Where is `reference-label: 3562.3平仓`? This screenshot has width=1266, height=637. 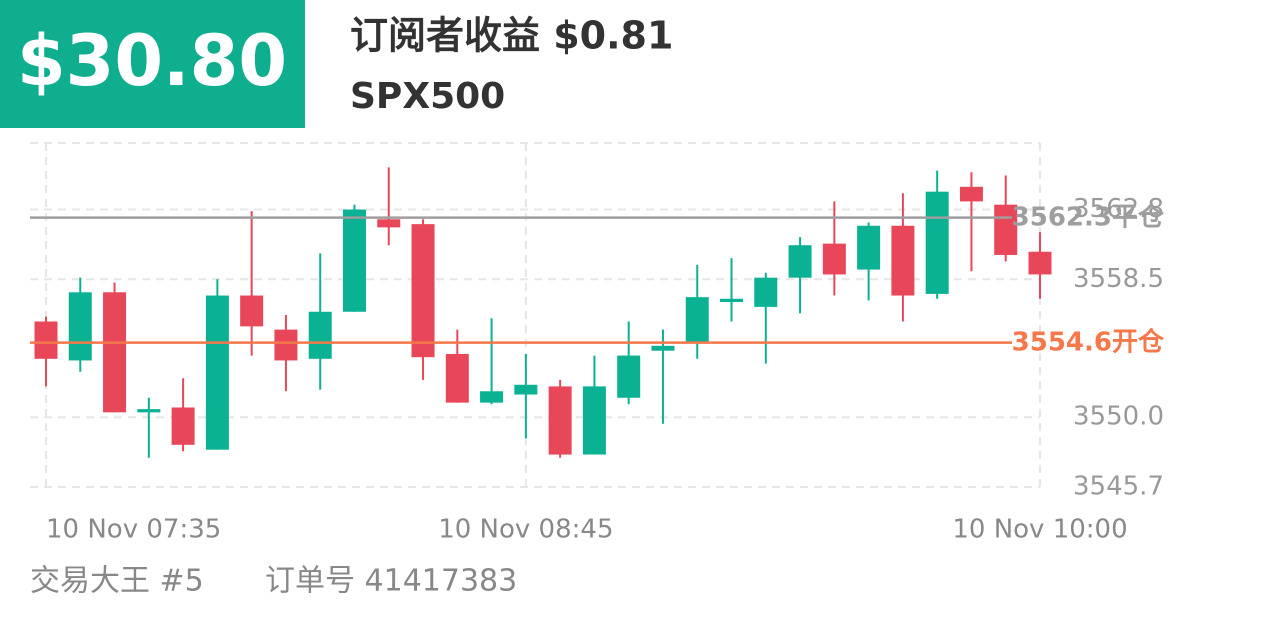
reference-label: 3562.3平仓 is located at coordinates (1088, 216).